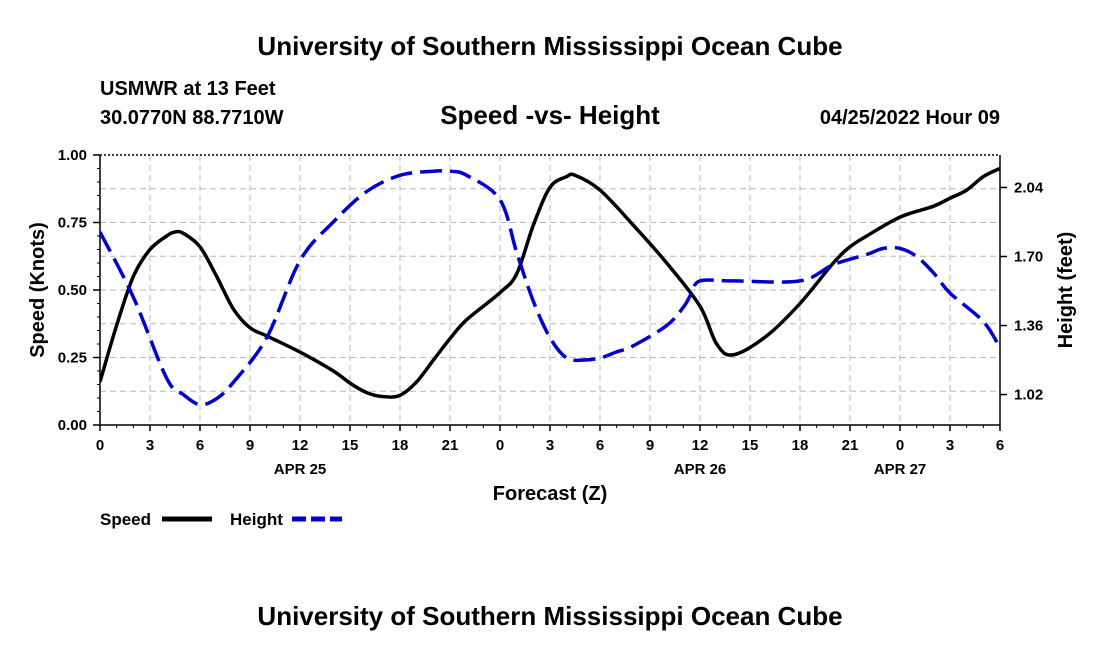 This screenshot has width=1100, height=650. I want to click on legend: Speed Height, so click(221, 519).